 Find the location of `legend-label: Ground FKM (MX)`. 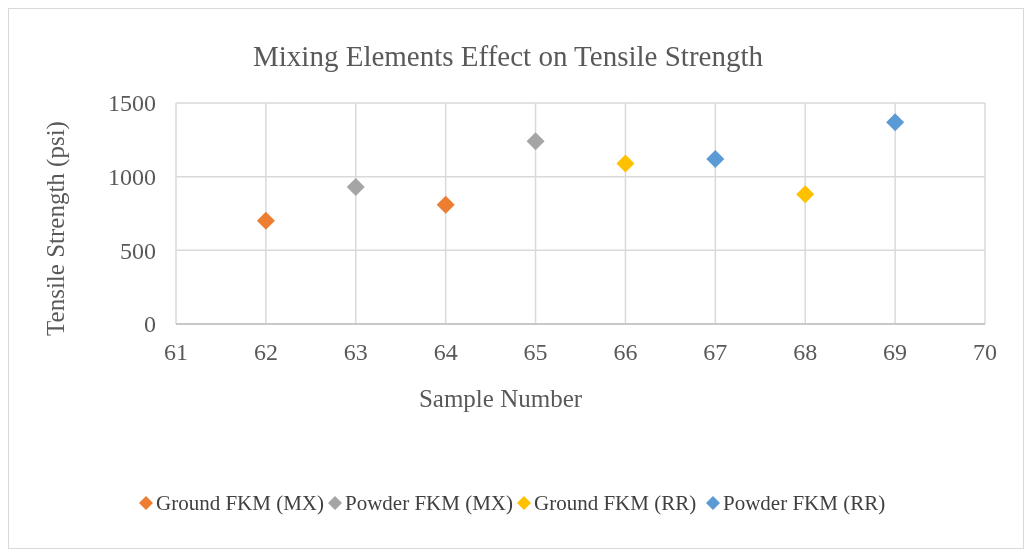

legend-label: Ground FKM (MX) is located at coordinates (240, 503).